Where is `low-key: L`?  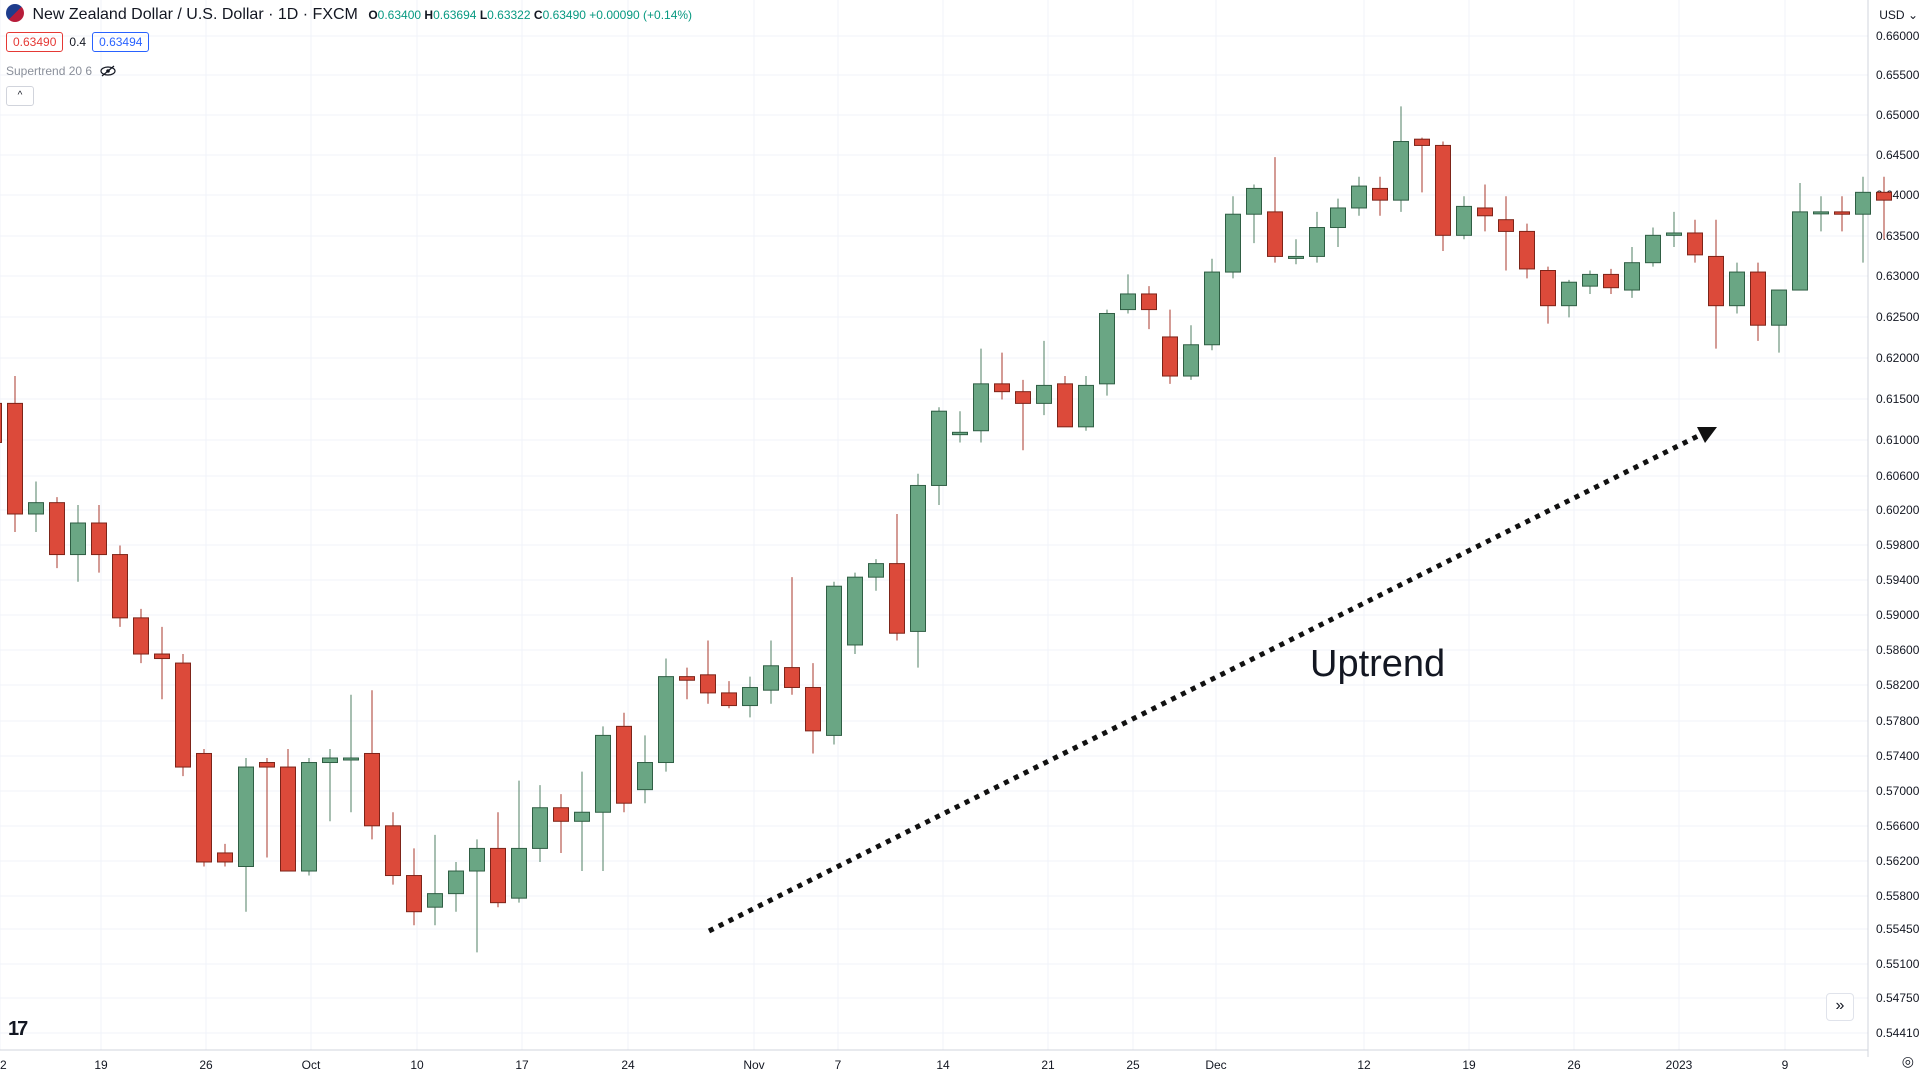
low-key: L is located at coordinates (483, 15).